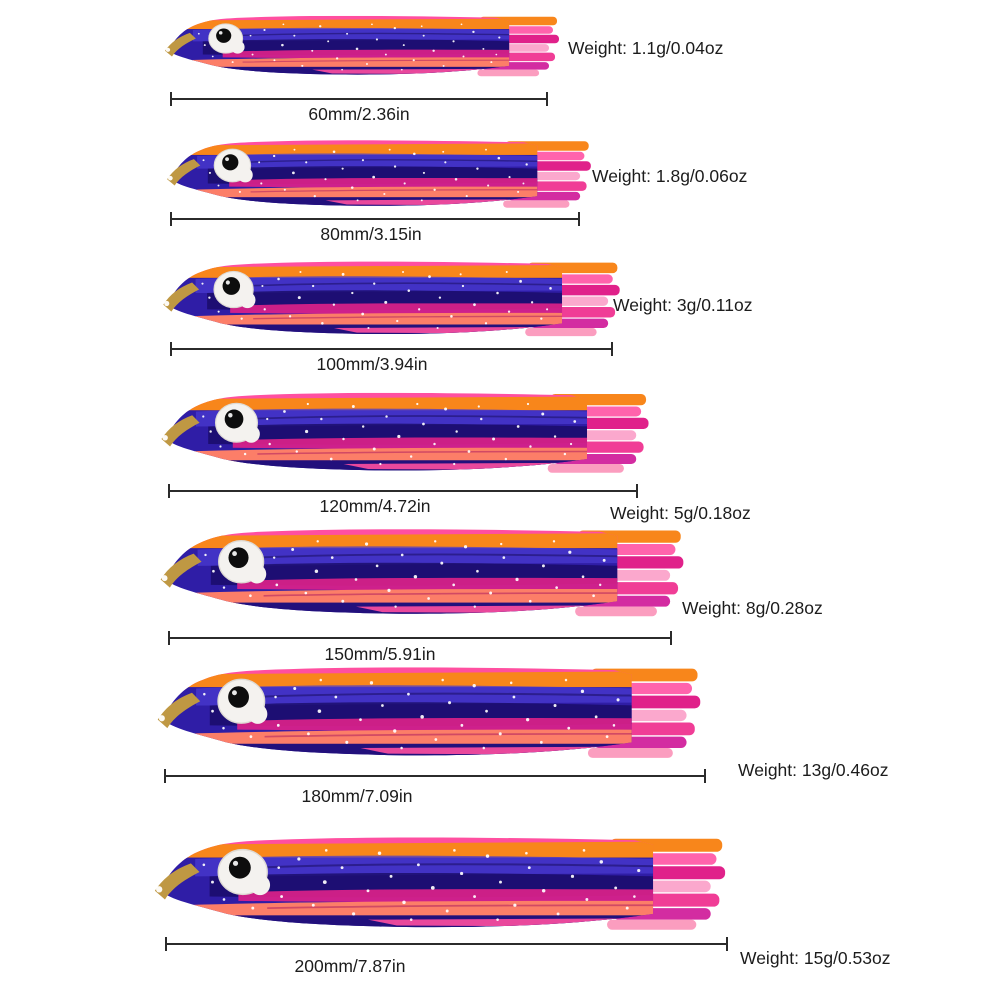 The height and width of the screenshot is (1000, 1000). I want to click on lure-image-180mm, so click(429, 714).